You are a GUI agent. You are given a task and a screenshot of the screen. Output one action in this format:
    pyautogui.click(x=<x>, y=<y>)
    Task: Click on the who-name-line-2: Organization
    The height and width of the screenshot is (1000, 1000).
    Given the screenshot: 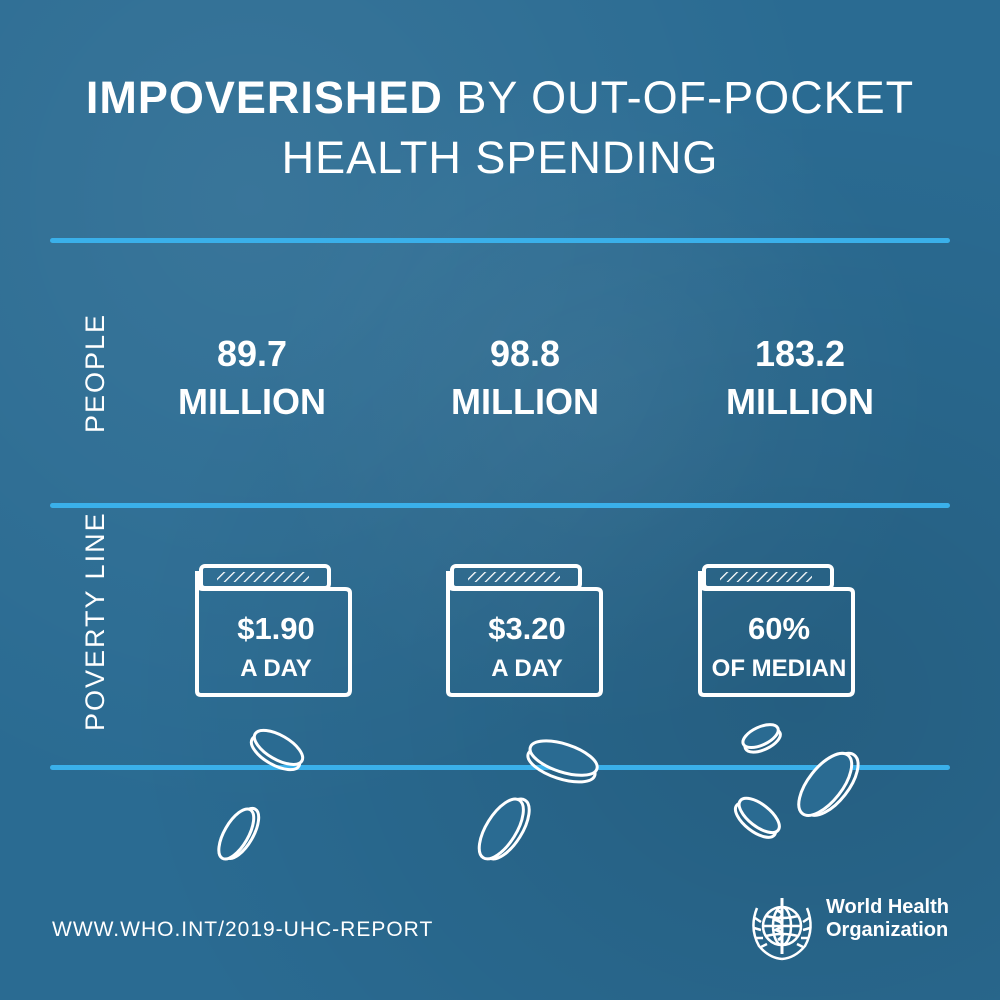 What is the action you would take?
    pyautogui.click(x=887, y=930)
    